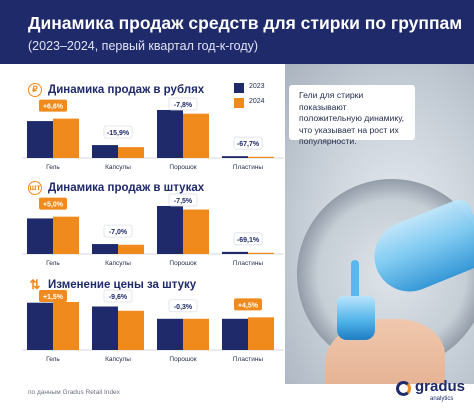 Image resolution: width=474 pixels, height=414 pixels. Describe the element at coordinates (355, 280) in the screenshot. I see `liquid-stream` at that location.